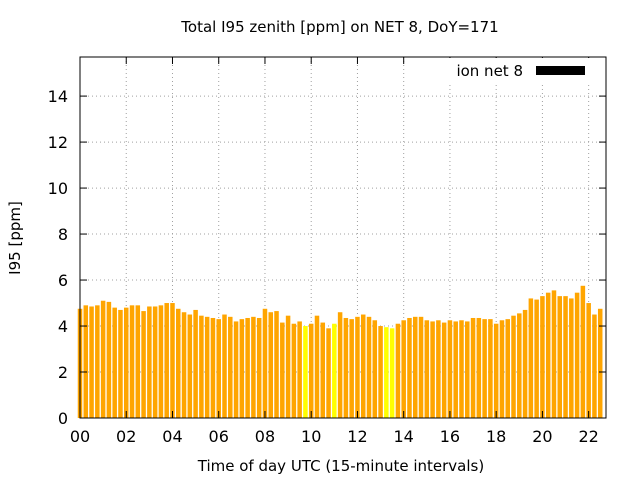 The height and width of the screenshot is (480, 640). I want to click on y-tick-label: 4, so click(63, 326).